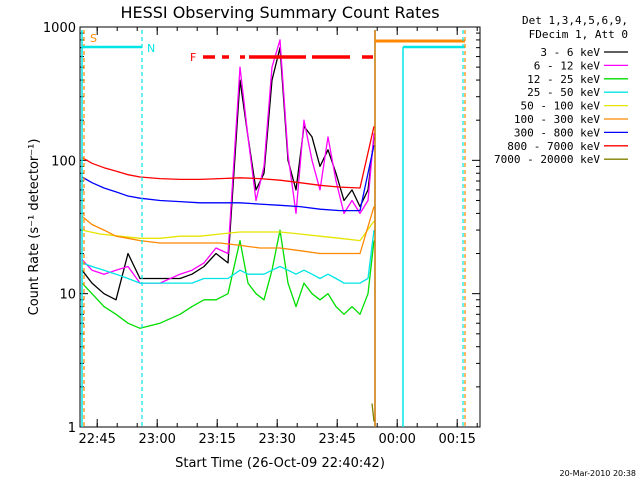  Describe the element at coordinates (563, 92) in the screenshot. I see `legend-label: 25 - 50 keV` at that location.